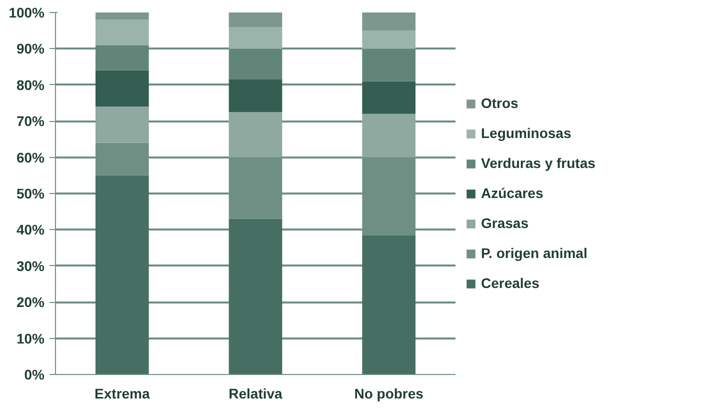 The image size is (705, 419). I want to click on legend-label: Azúcares, so click(512, 193).